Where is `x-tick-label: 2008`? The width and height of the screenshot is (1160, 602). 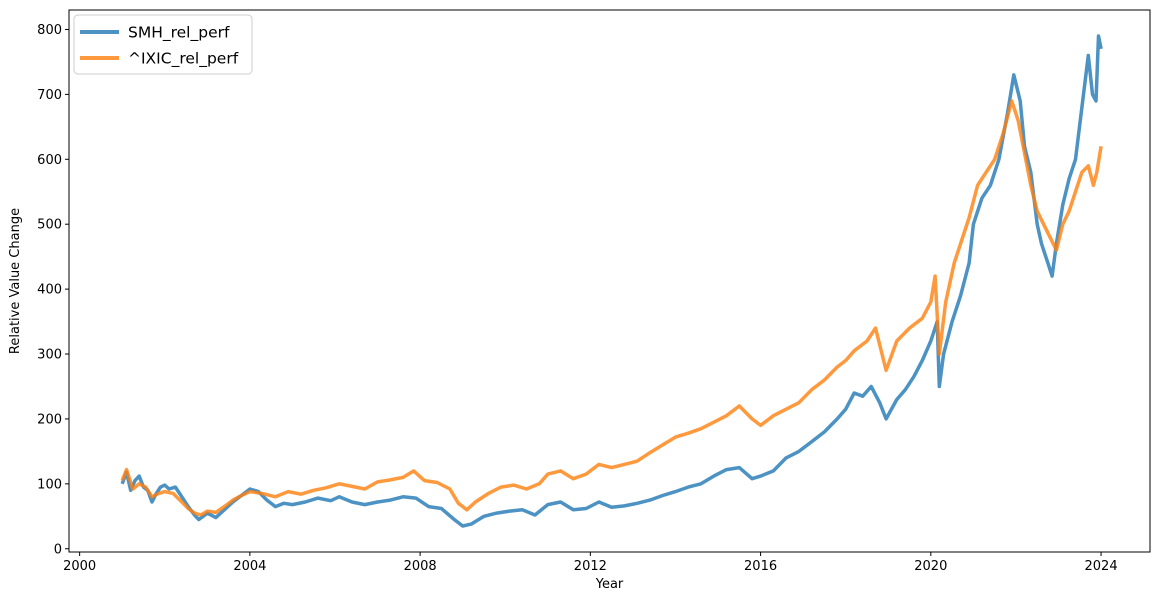 x-tick-label: 2008 is located at coordinates (420, 566).